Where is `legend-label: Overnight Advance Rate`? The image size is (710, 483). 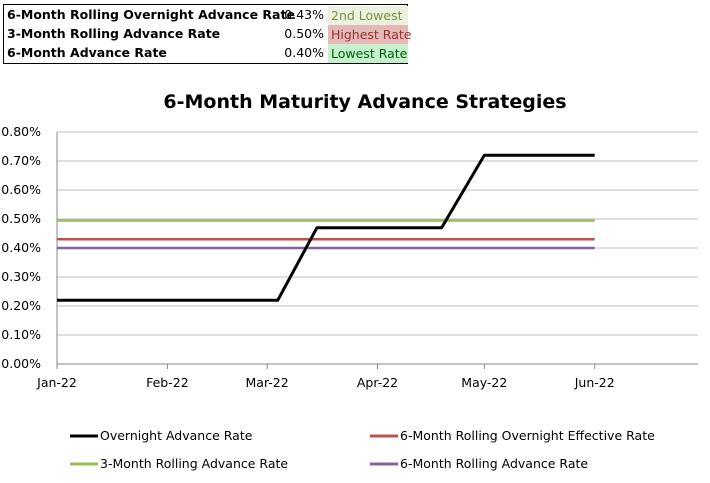
legend-label: Overnight Advance Rate is located at coordinates (176, 435).